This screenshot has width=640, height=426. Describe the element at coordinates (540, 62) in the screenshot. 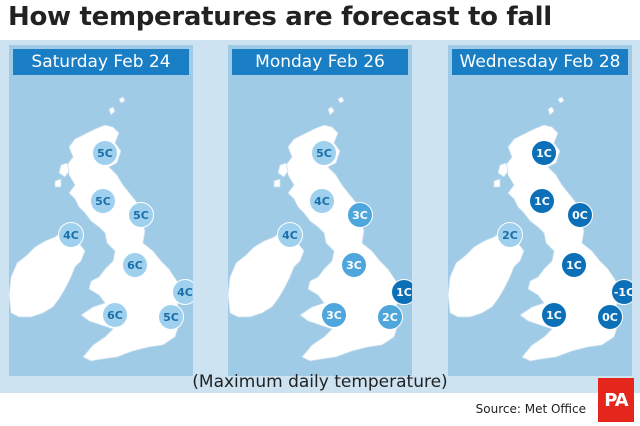

I see `panel-date-label: Wednesday Feb 28` at that location.